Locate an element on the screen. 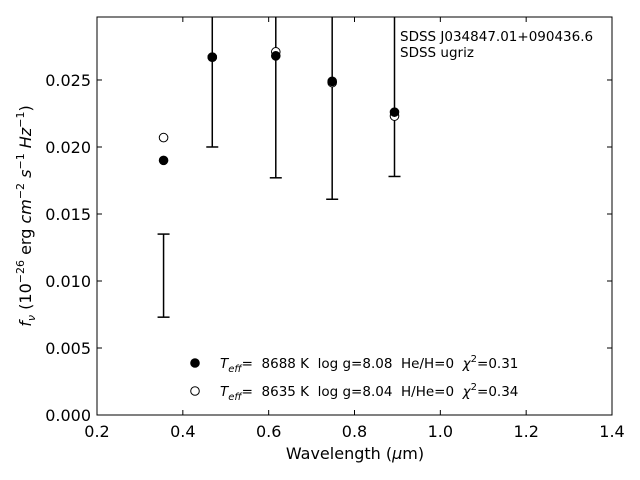 The image size is (640, 480). x-tick-label: 0.2 is located at coordinates (96, 431).